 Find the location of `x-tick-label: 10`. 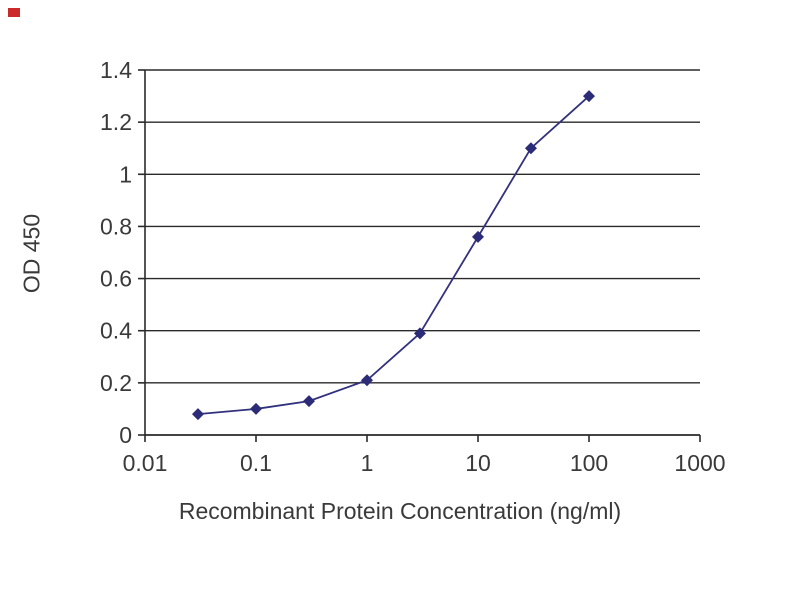

x-tick-label: 10 is located at coordinates (478, 463).